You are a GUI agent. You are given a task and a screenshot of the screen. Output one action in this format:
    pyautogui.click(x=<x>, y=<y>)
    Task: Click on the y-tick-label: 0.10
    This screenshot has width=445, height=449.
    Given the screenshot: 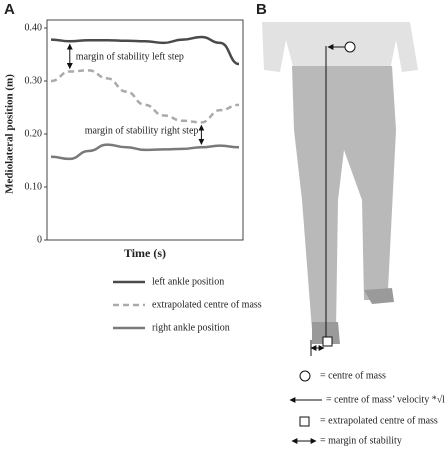 What is the action you would take?
    pyautogui.click(x=34, y=186)
    